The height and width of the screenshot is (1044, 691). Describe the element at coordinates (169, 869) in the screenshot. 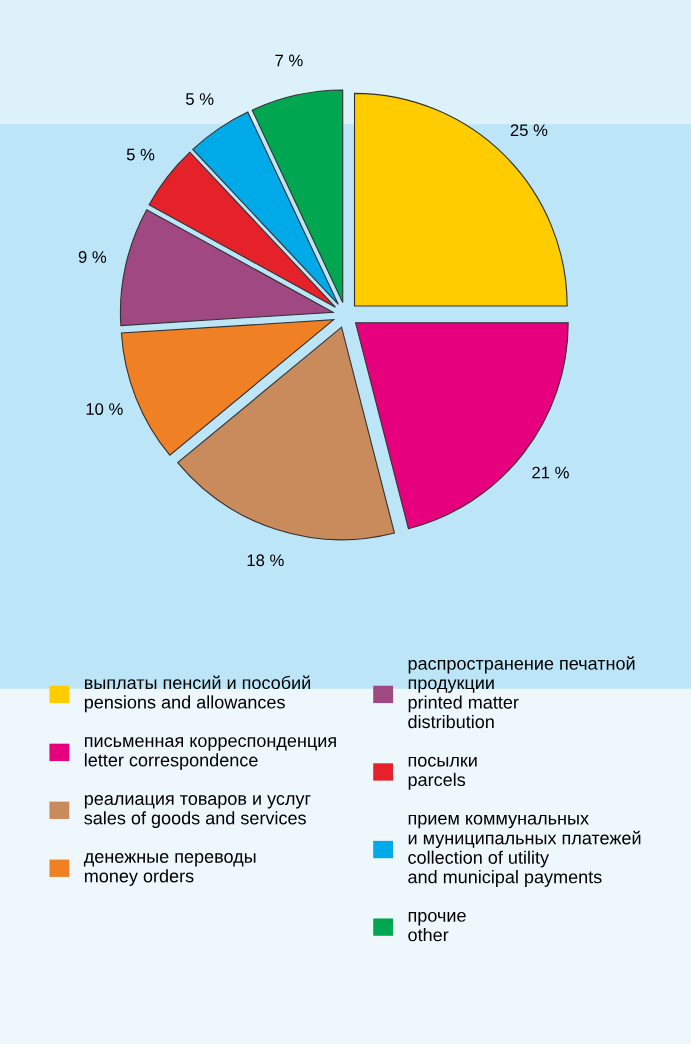

I see `legend-label: денежные переводы money orders` at that location.